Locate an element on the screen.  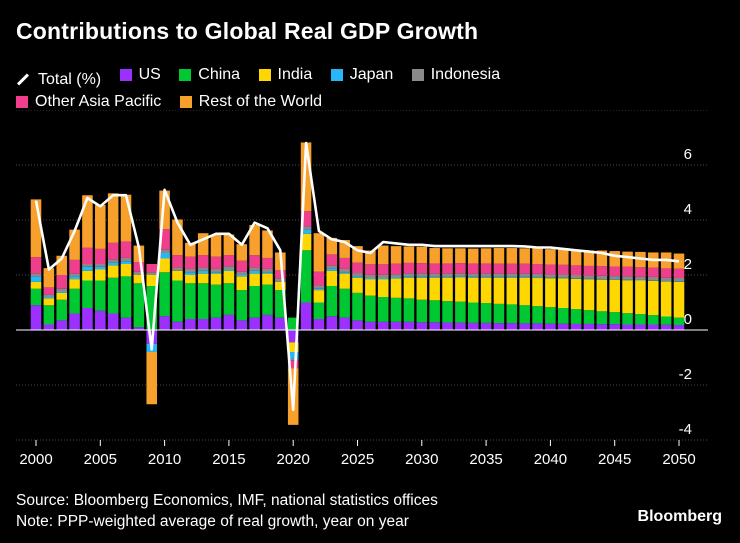
x-tick-label: 2035 is located at coordinates (485, 459).